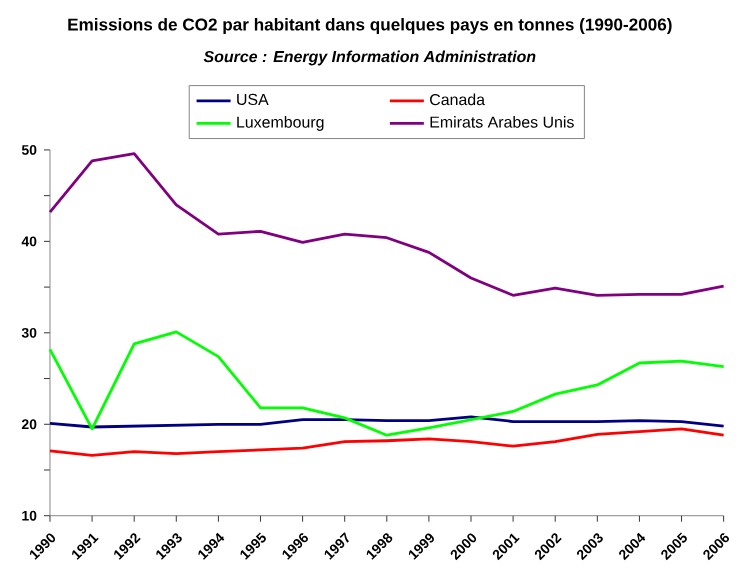 The image size is (740, 582). What do you see at coordinates (387, 442) in the screenshot?
I see `line-series` at bounding box center [387, 442].